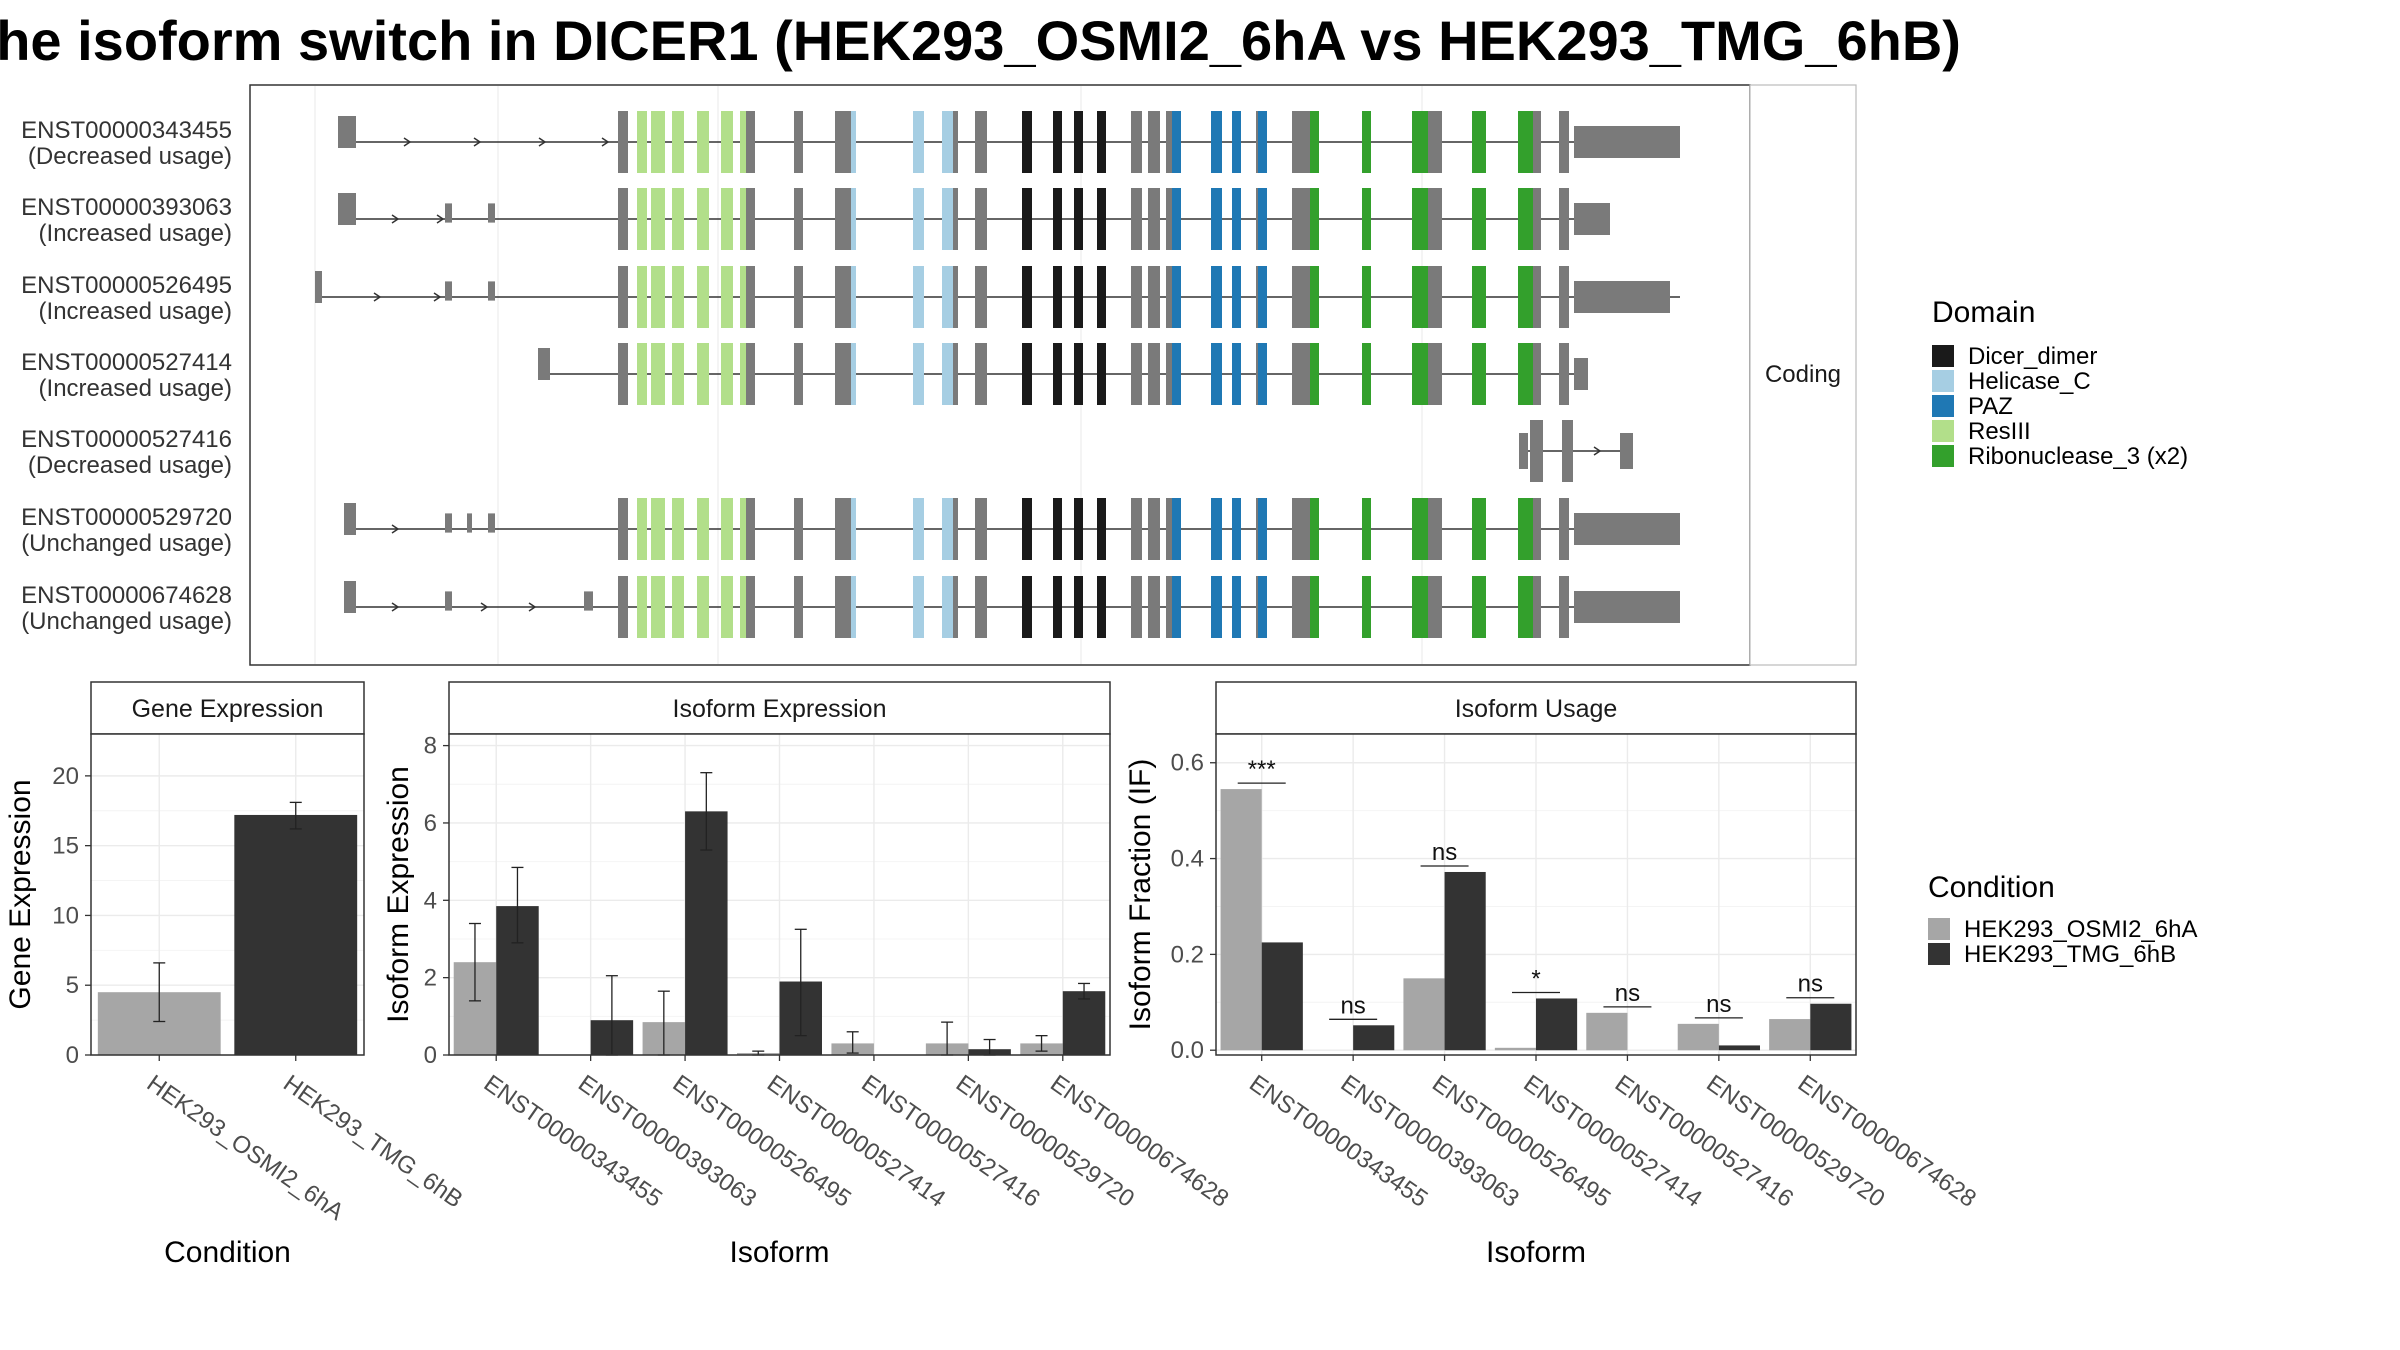 This screenshot has height=1350, width=2400. I want to click on y-tick-label: 15, so click(65, 846).